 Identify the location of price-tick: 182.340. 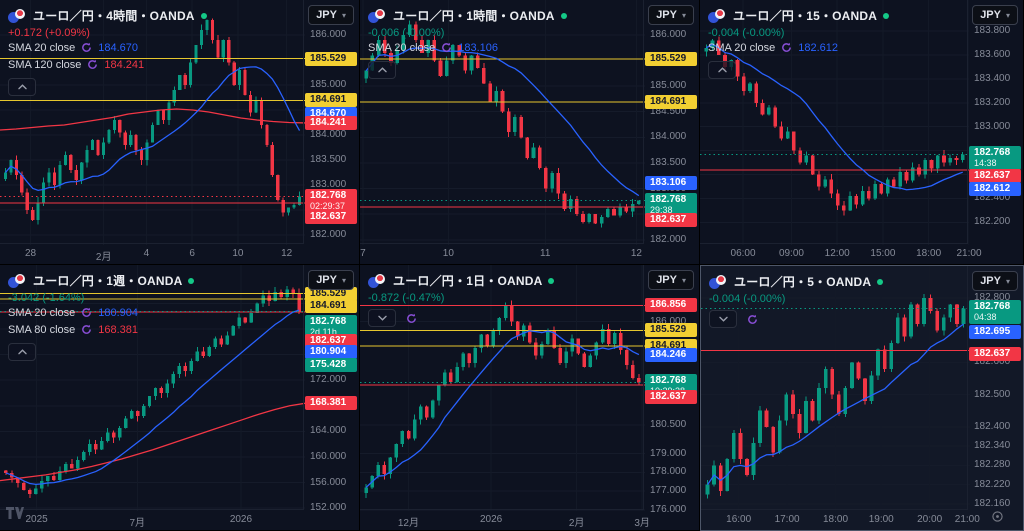
(992, 446).